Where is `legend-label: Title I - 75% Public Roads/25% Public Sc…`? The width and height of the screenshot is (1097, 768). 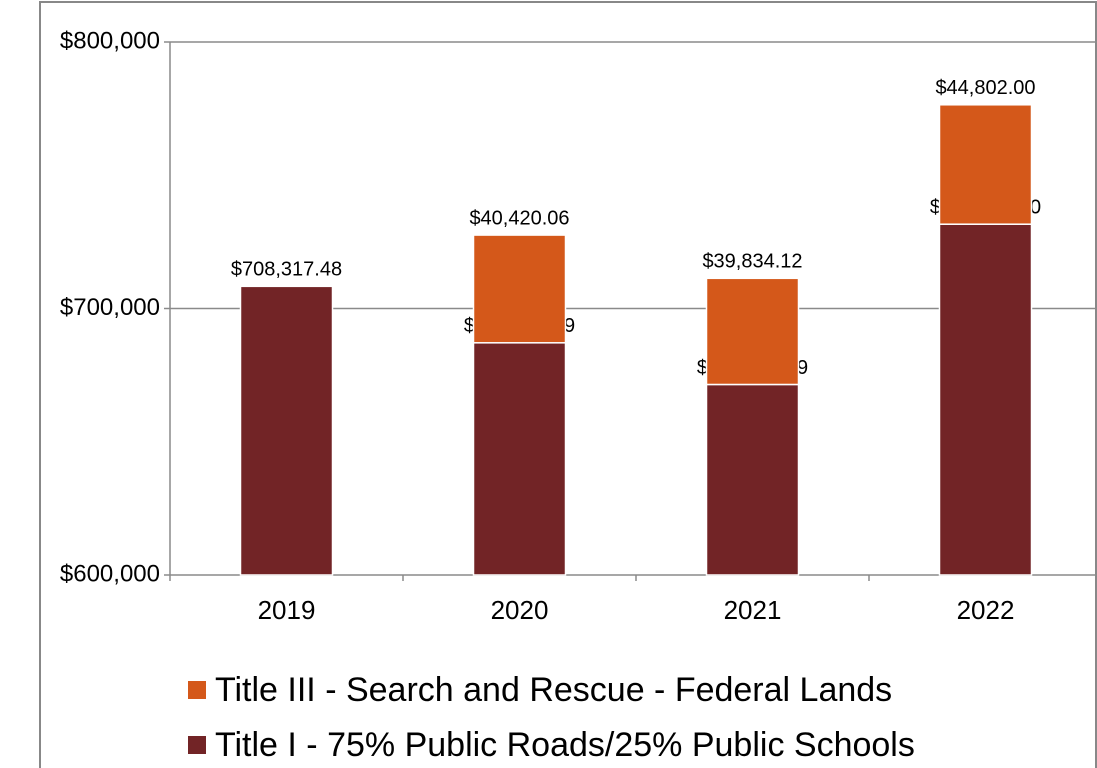 legend-label: Title I - 75% Public Roads/25% Public Sc… is located at coordinates (565, 745).